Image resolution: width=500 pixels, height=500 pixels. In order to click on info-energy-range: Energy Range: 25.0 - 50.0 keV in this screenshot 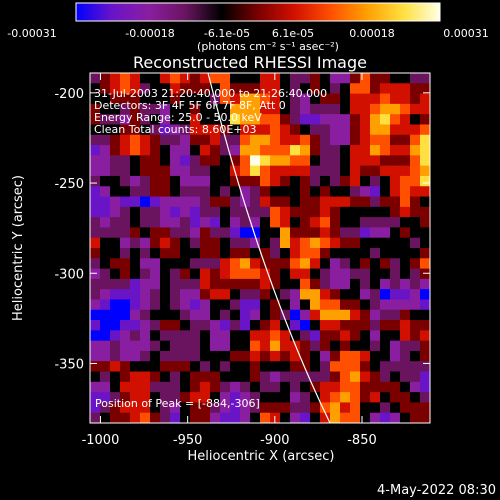, I will do `click(178, 117)`.